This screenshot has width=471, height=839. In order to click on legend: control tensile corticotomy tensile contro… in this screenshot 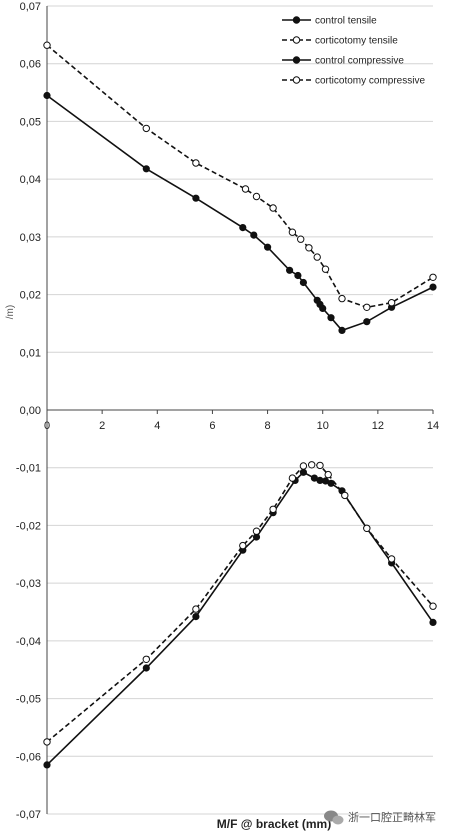, I will do `click(353, 51)`.